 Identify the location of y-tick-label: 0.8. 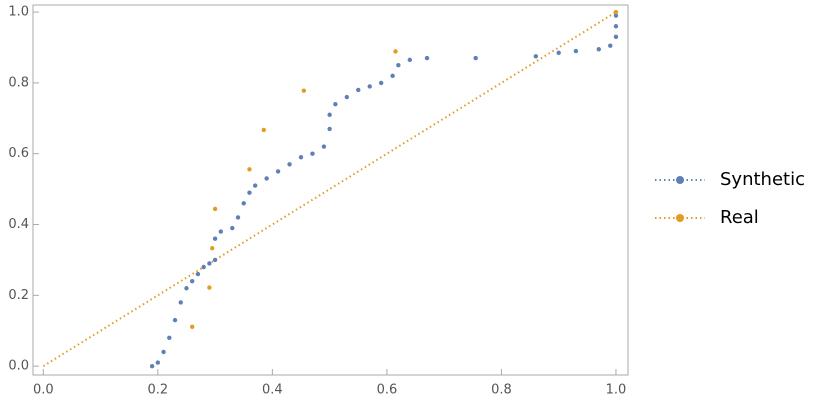
(18, 82).